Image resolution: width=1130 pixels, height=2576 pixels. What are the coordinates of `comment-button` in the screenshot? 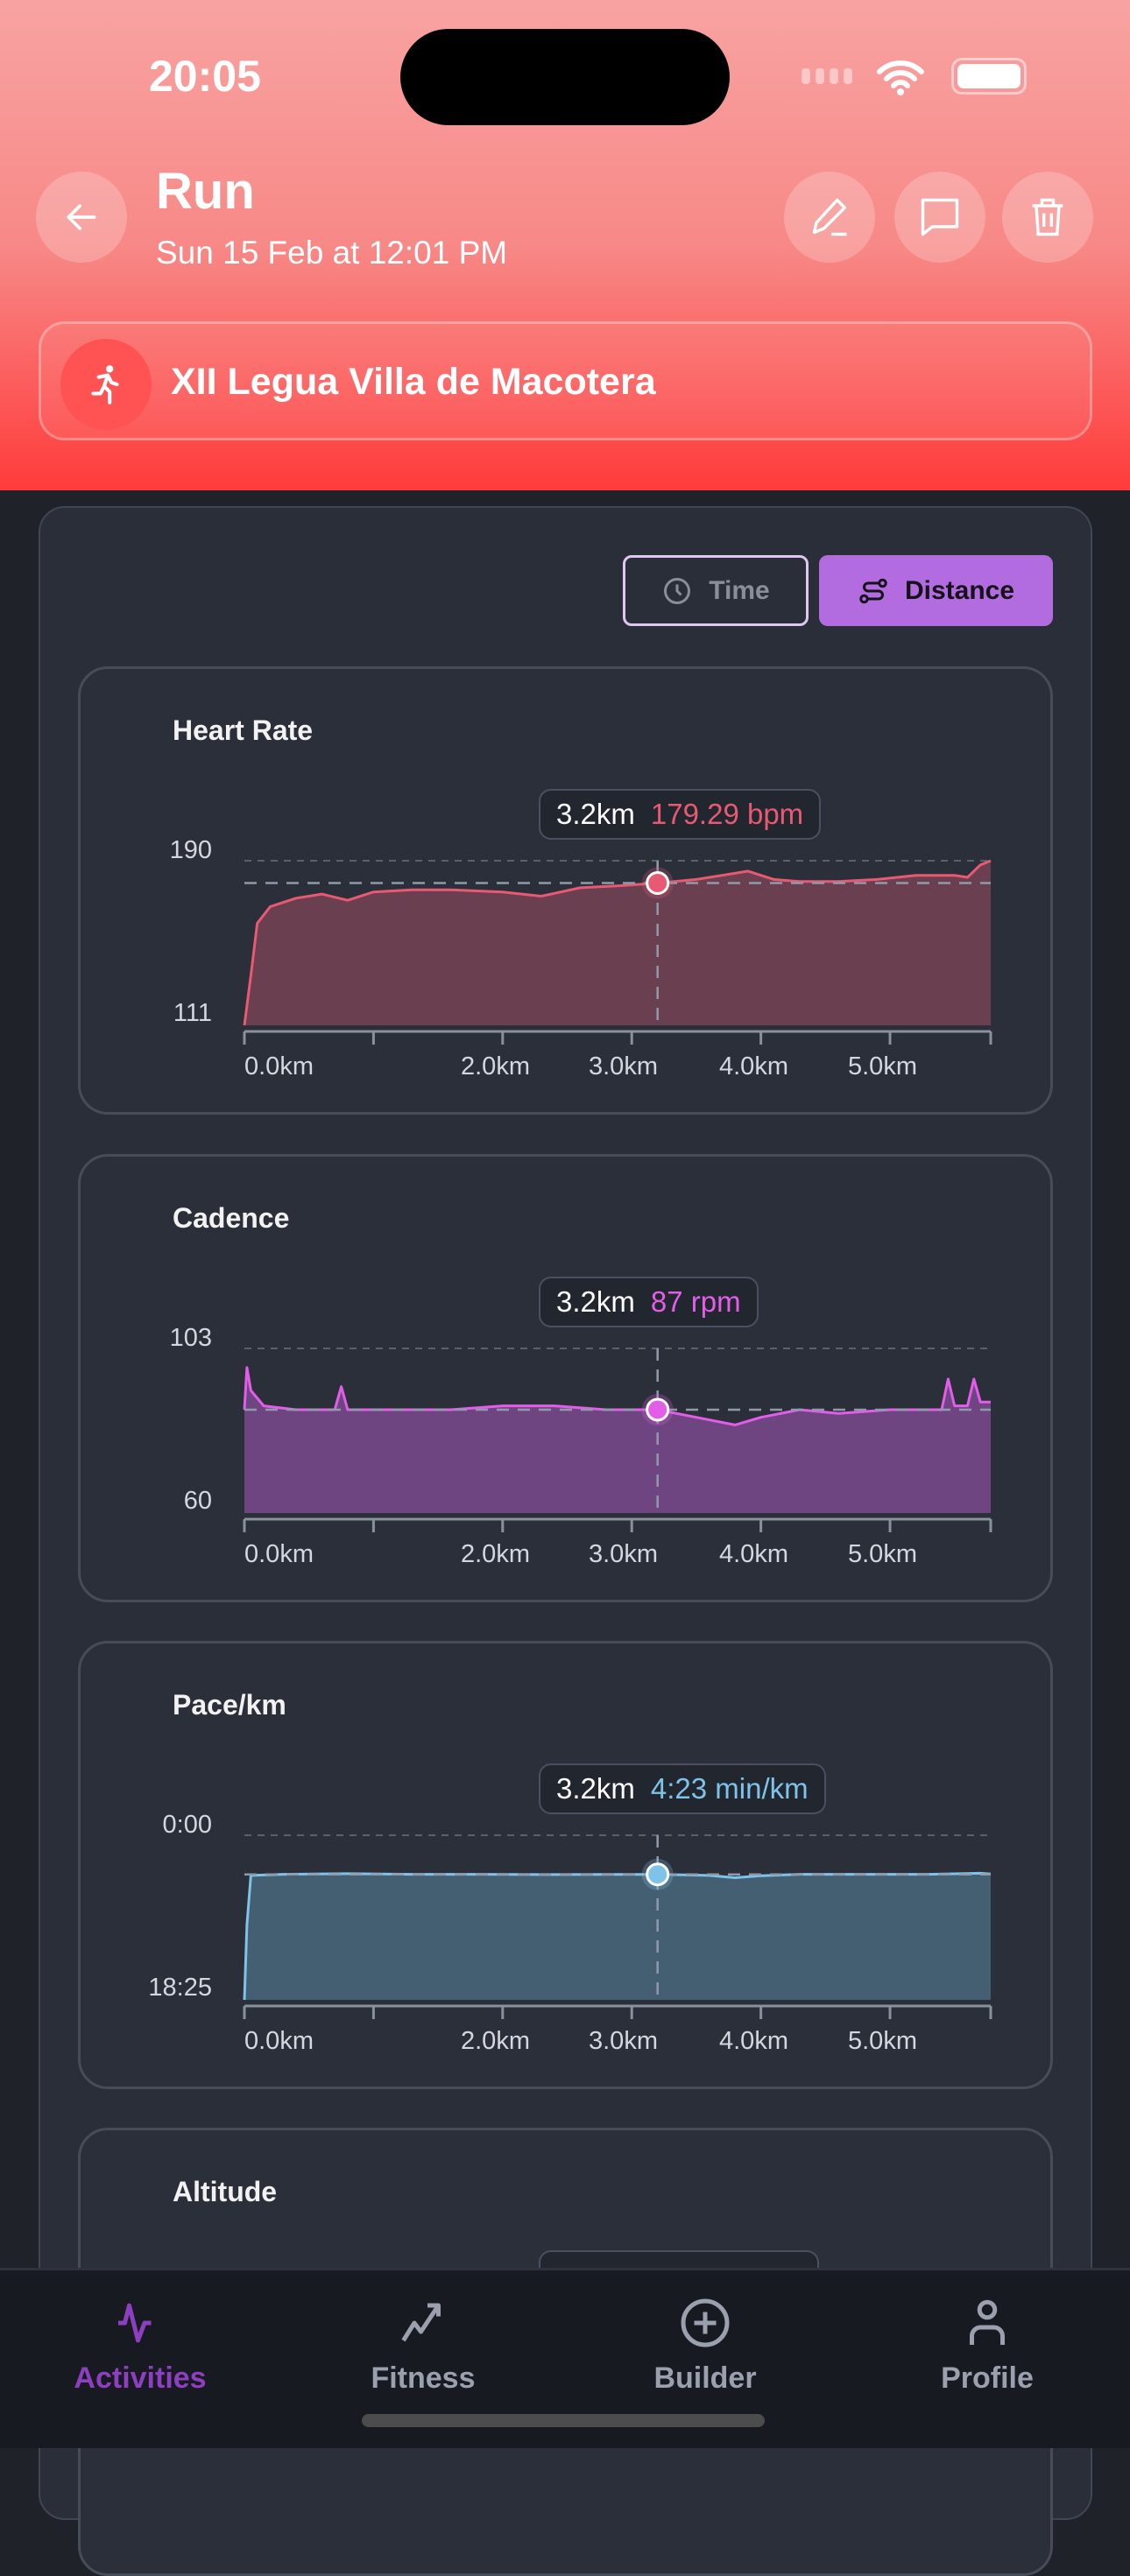 It's located at (939, 217).